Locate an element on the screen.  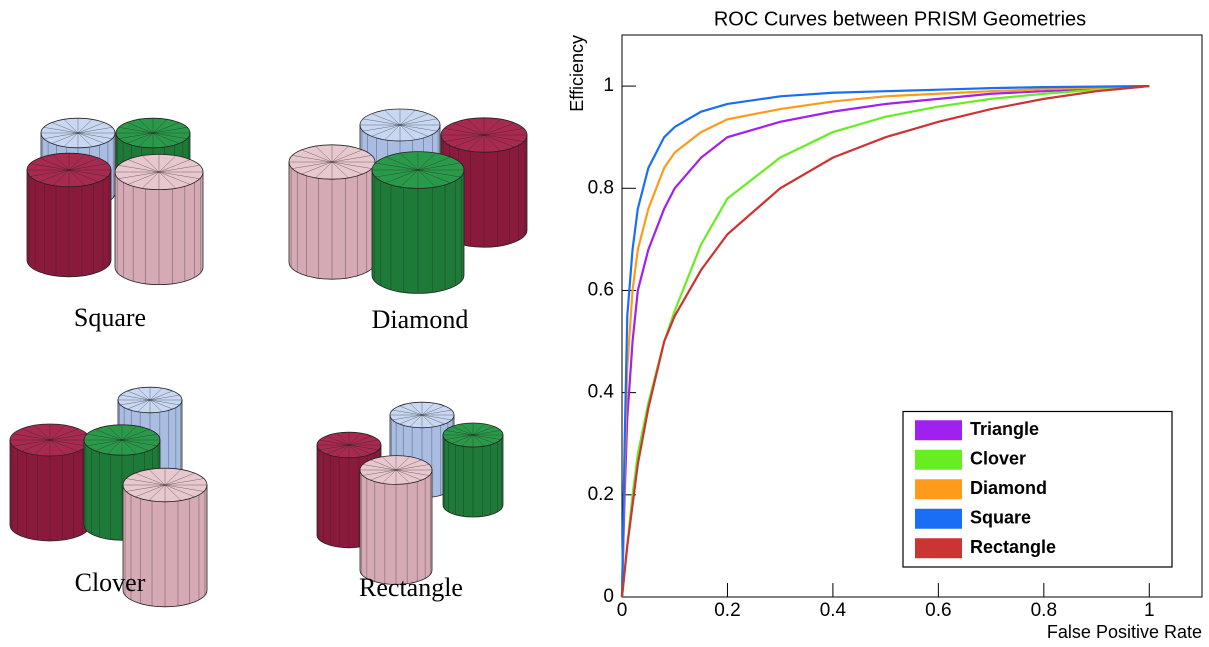
legend: Triangle Clover Diamond Square Rectangle is located at coordinates (1037, 489).